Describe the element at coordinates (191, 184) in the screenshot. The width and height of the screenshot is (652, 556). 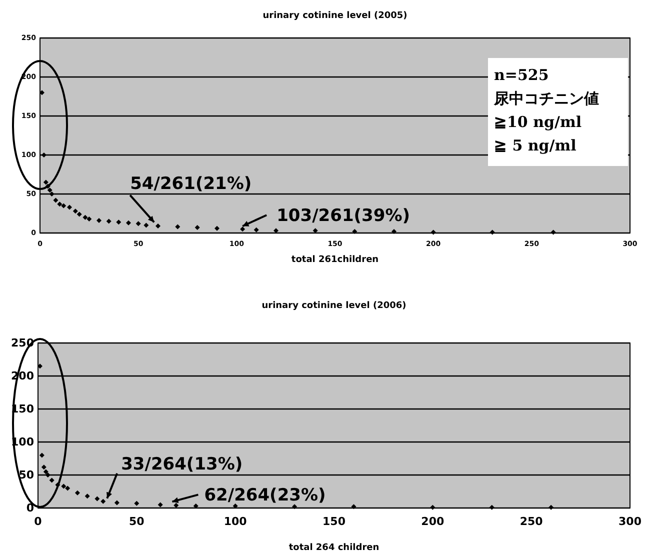
I see `annotation: 54/261(21%)` at that location.